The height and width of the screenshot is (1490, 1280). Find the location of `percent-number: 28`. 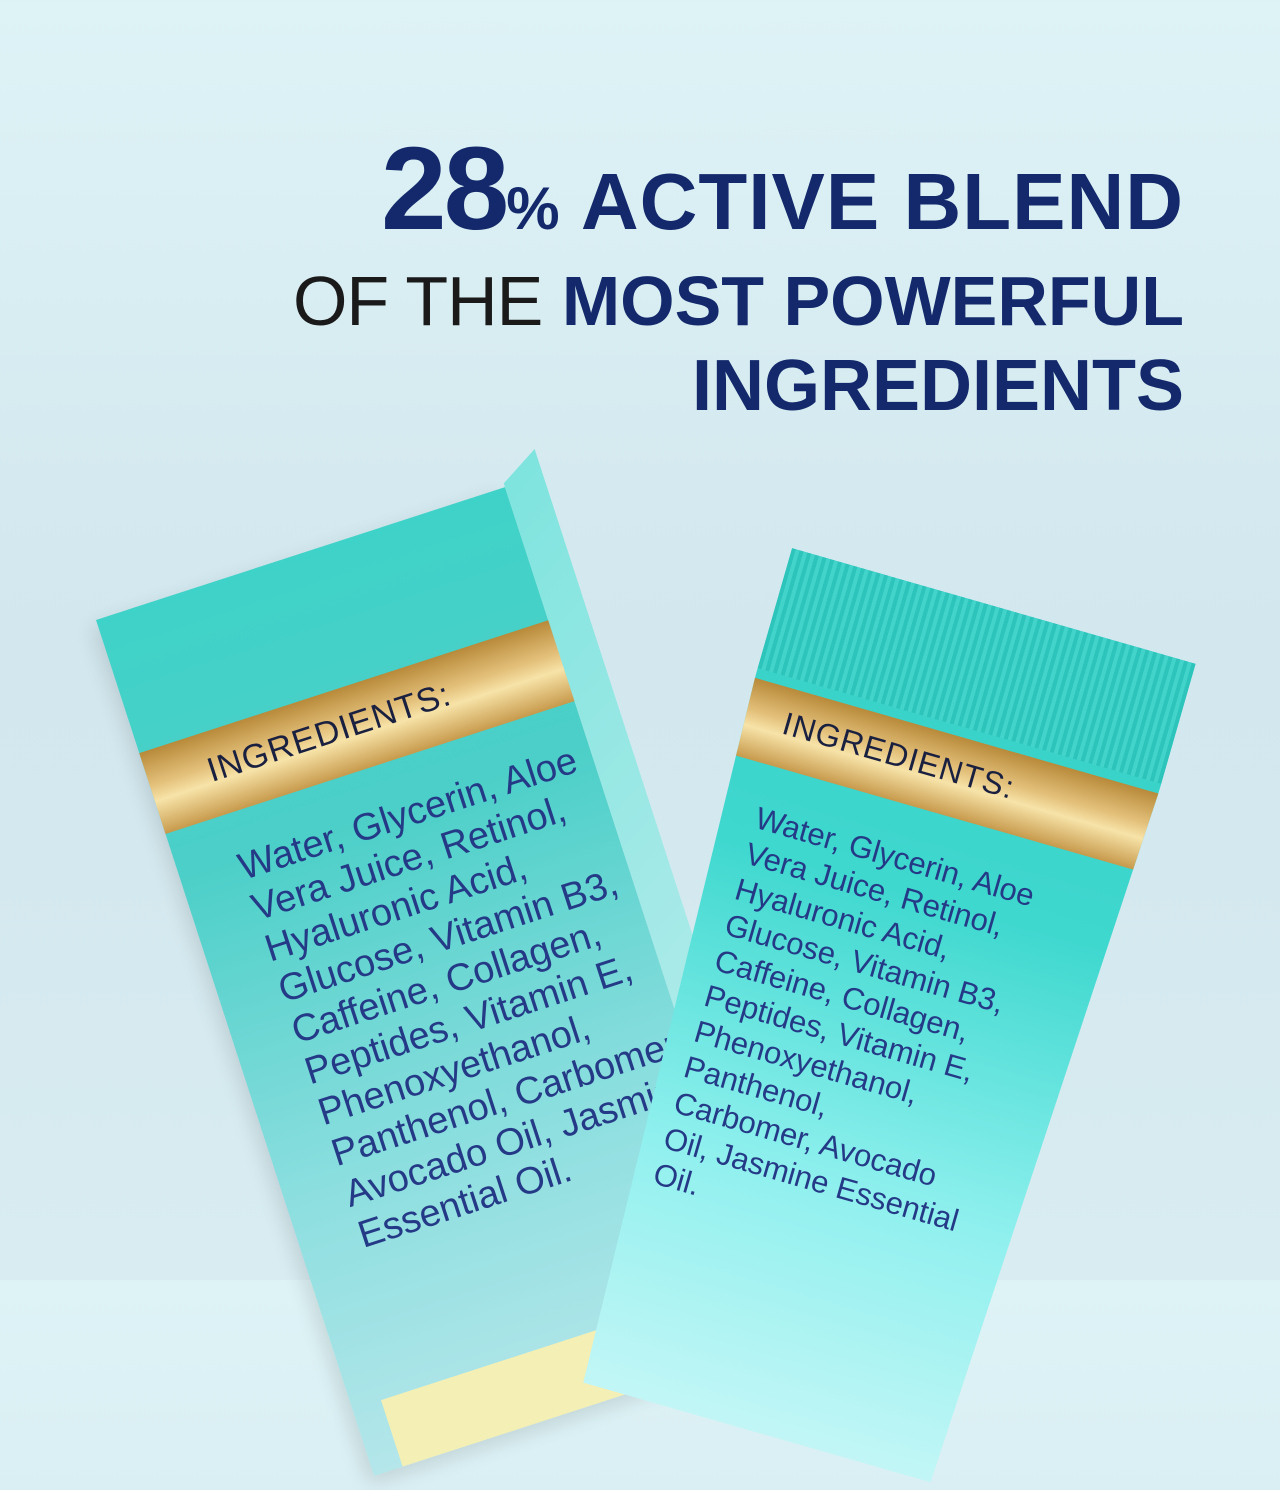

percent-number: 28 is located at coordinates (444, 189).